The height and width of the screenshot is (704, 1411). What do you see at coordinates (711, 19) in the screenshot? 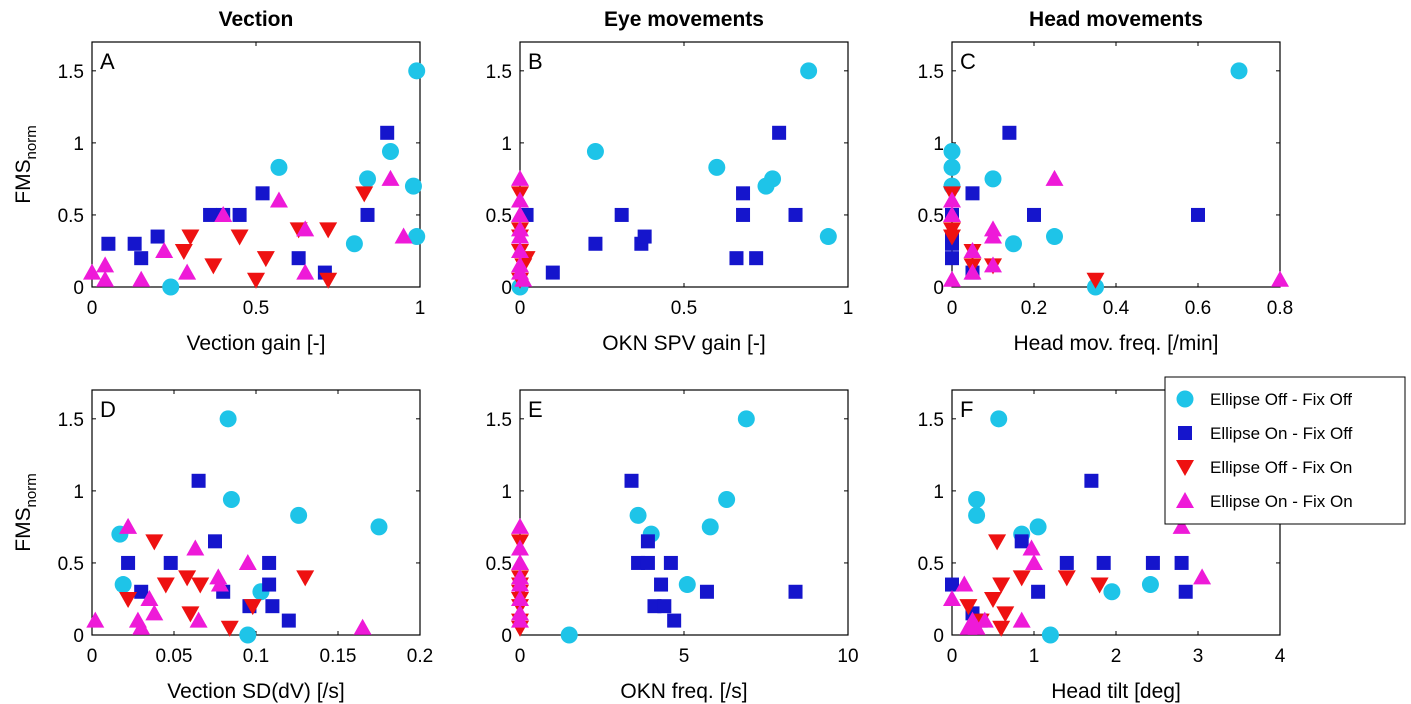
I see `column-titles: Vection Eye movements Head movements` at bounding box center [711, 19].